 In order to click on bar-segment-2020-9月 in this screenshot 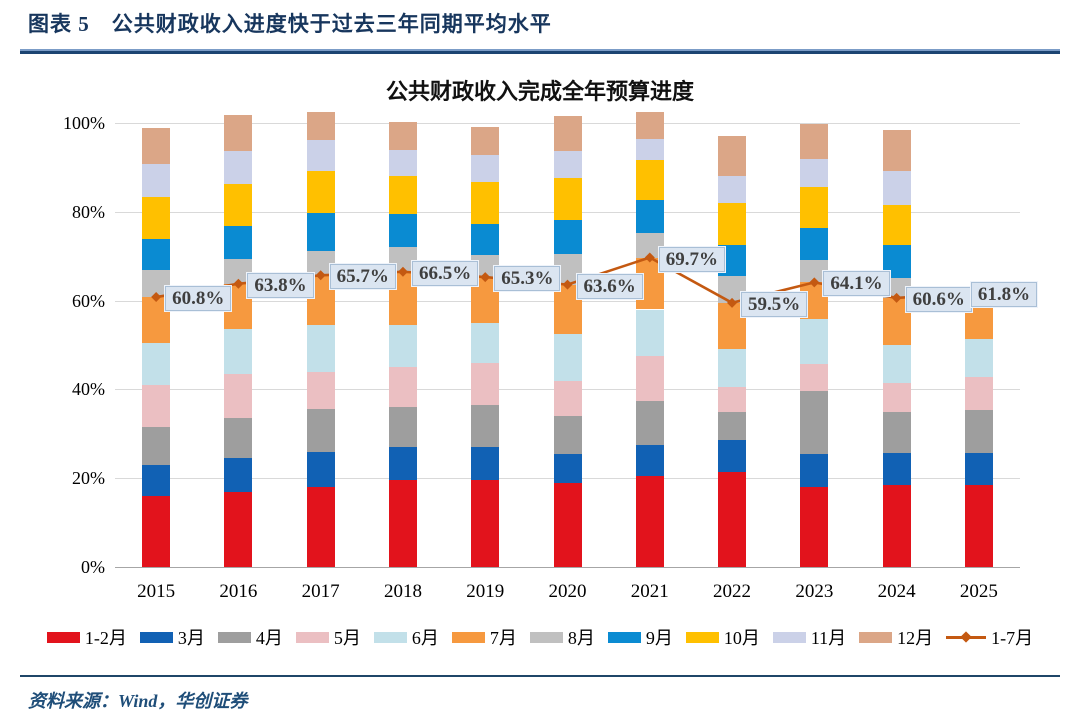, I will do `click(567, 237)`.